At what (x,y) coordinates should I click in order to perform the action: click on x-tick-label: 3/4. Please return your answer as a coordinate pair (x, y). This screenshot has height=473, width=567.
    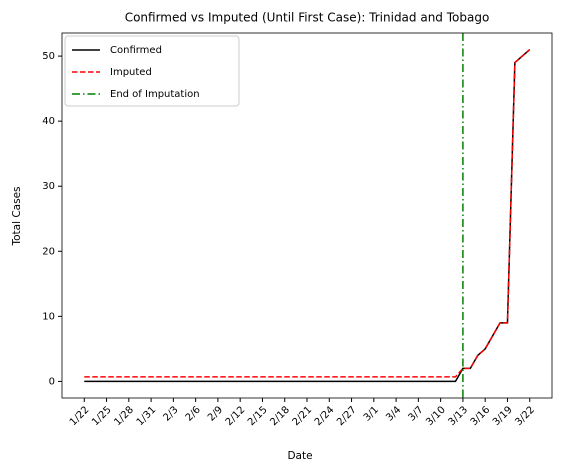
    Looking at the image, I should click on (393, 413).